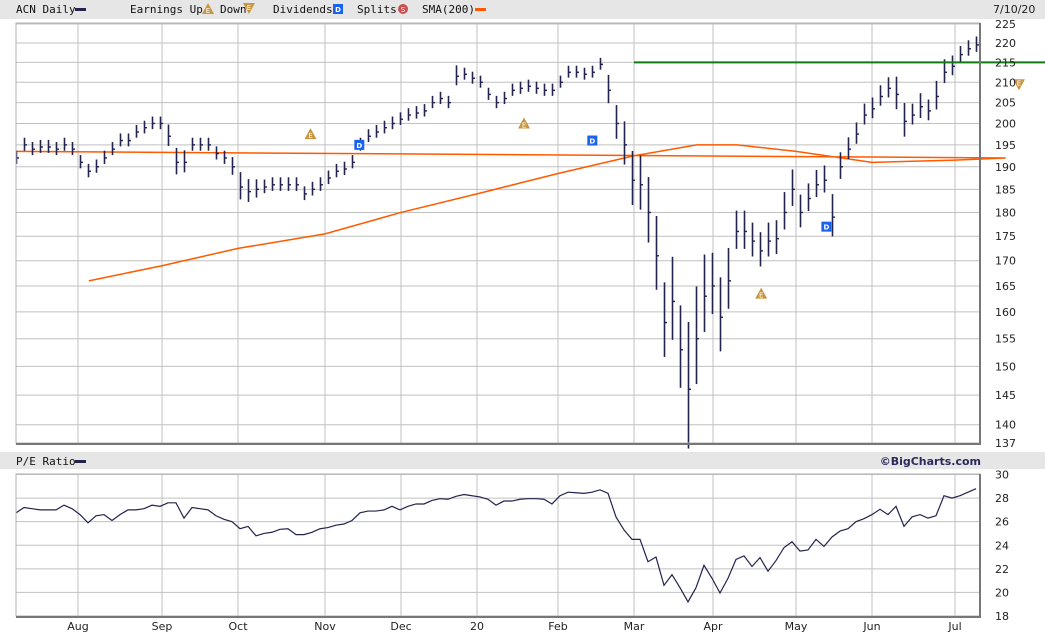 This screenshot has width=1045, height=635. What do you see at coordinates (1005, 189) in the screenshot?
I see `price-tick-label: 185` at bounding box center [1005, 189].